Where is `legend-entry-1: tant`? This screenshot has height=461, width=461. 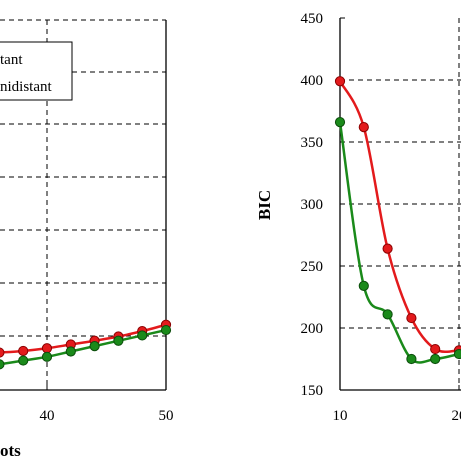
legend-entry-1: tant is located at coordinates (11, 60).